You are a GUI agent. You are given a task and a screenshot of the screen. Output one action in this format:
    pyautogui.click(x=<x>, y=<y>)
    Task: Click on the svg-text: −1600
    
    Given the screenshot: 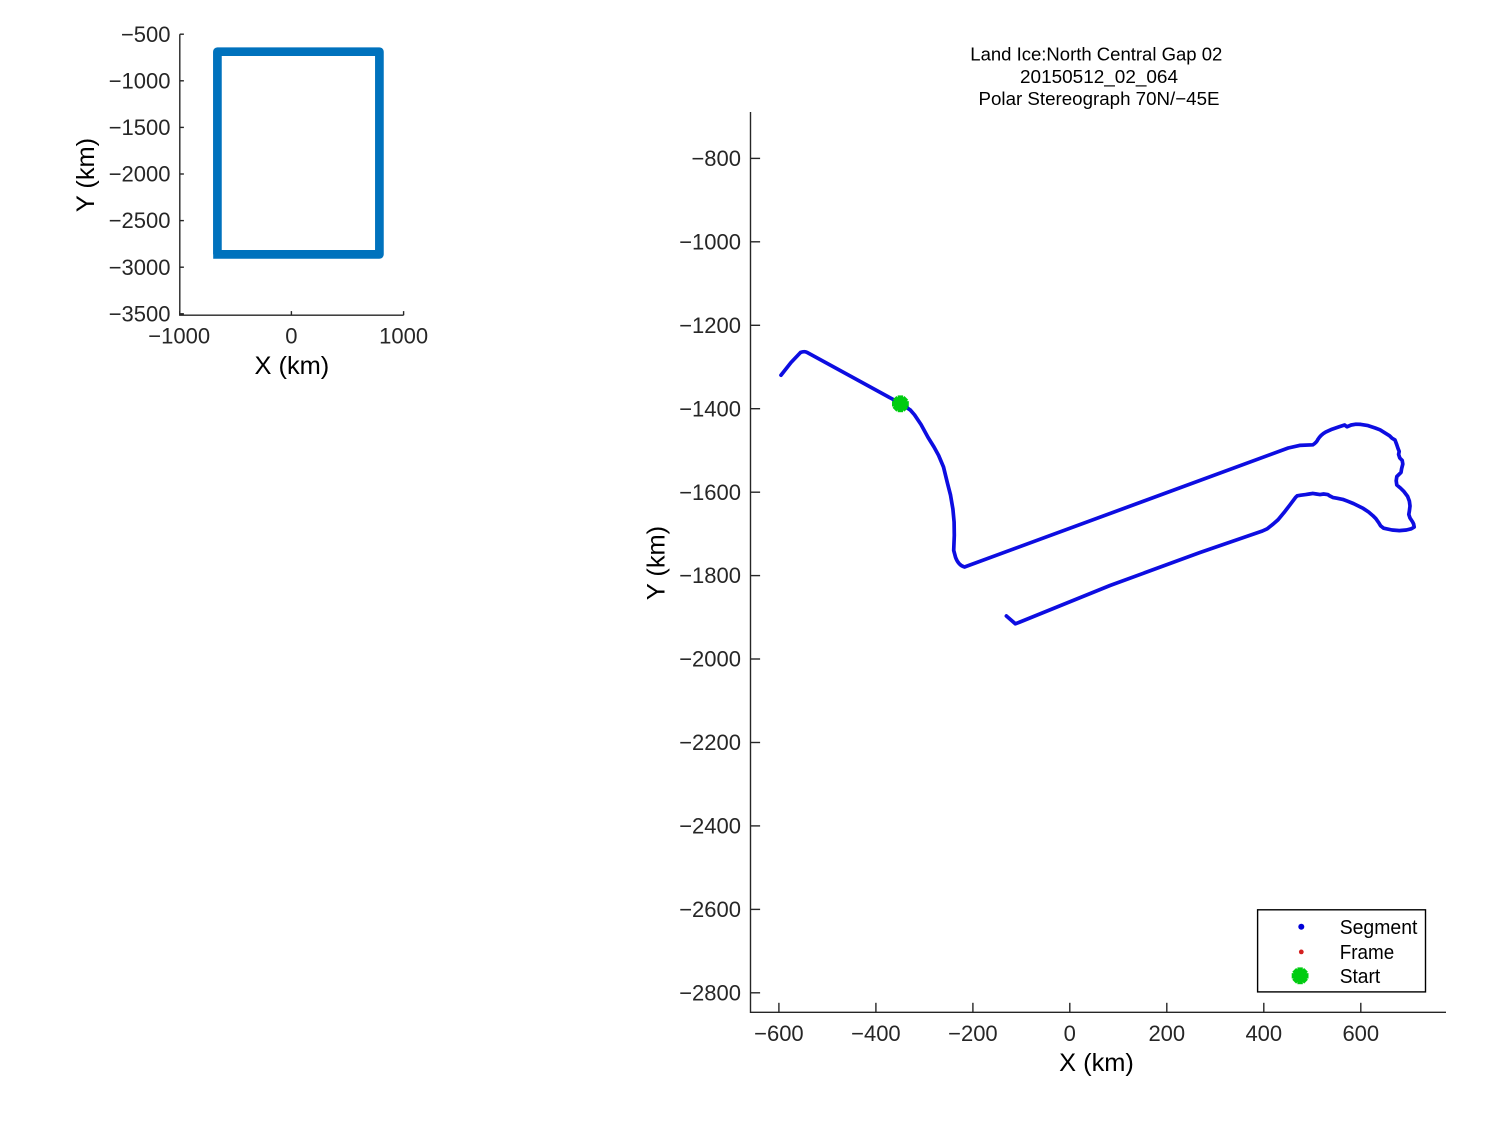 What is the action you would take?
    pyautogui.click(x=710, y=492)
    